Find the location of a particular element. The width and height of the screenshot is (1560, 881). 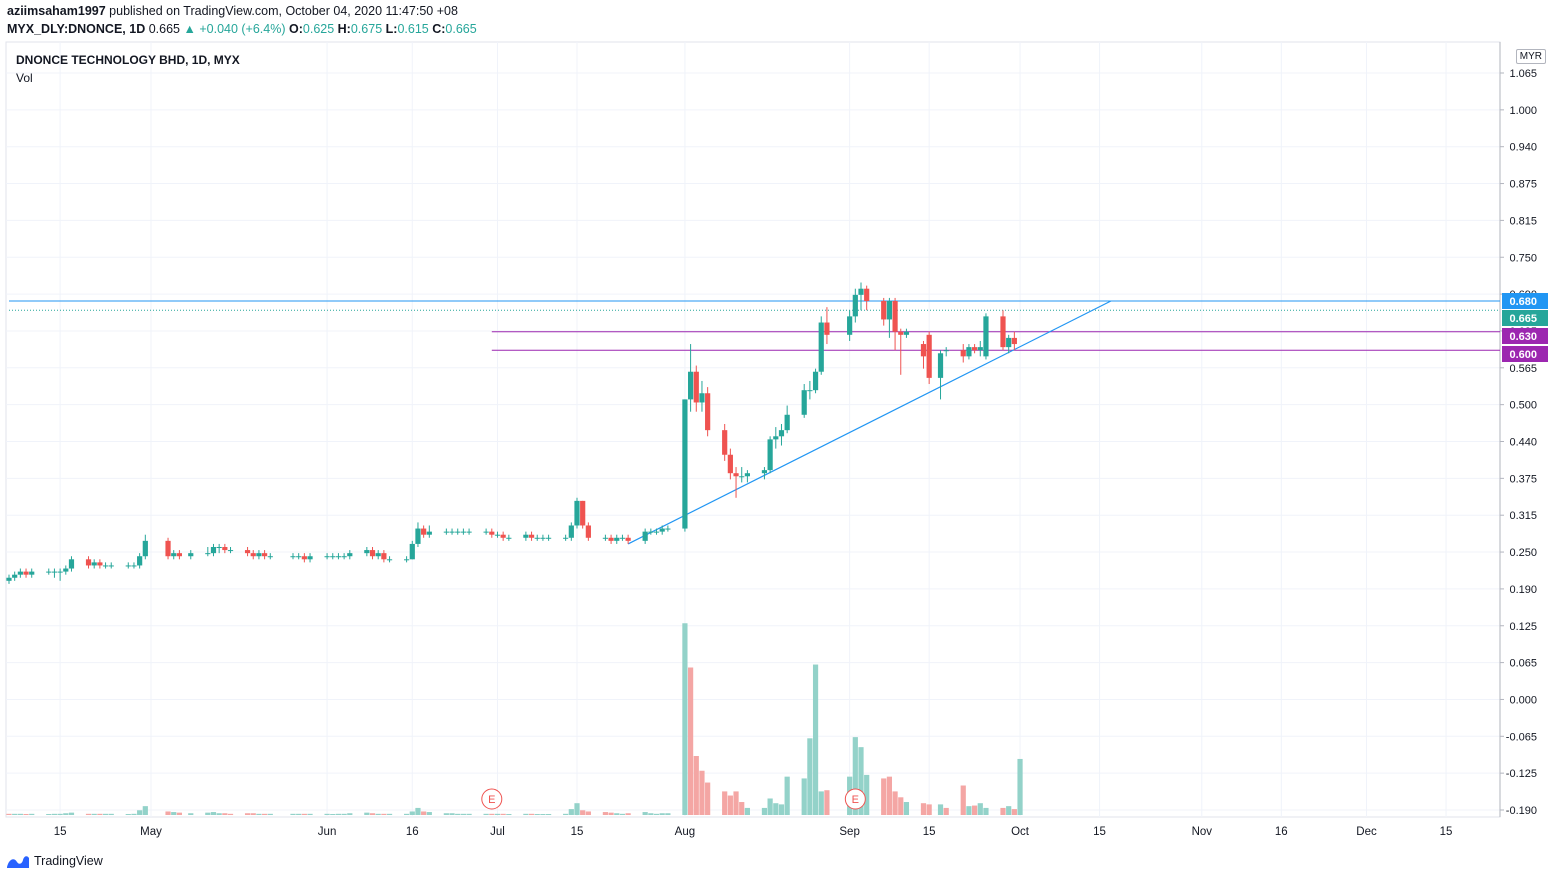

y-tick-label: 0.875 is located at coordinates (1523, 185).